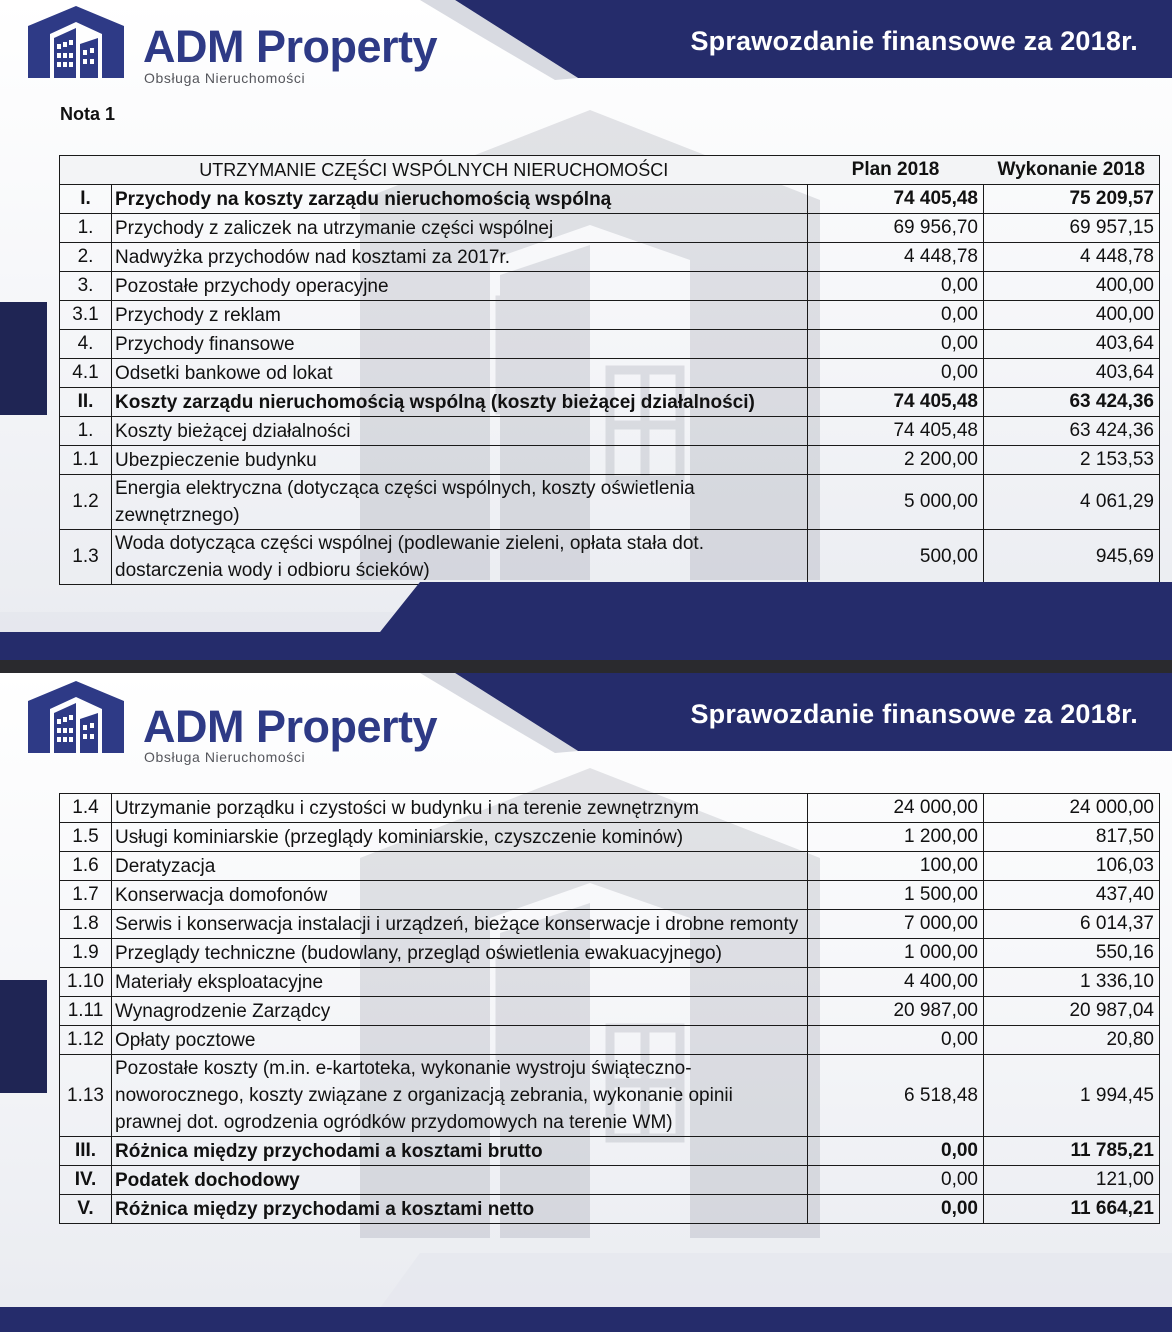 This screenshot has height=1332, width=1172. Describe the element at coordinates (1071, 170) in the screenshot. I see `col-header-exec: Wykonanie 2018` at that location.